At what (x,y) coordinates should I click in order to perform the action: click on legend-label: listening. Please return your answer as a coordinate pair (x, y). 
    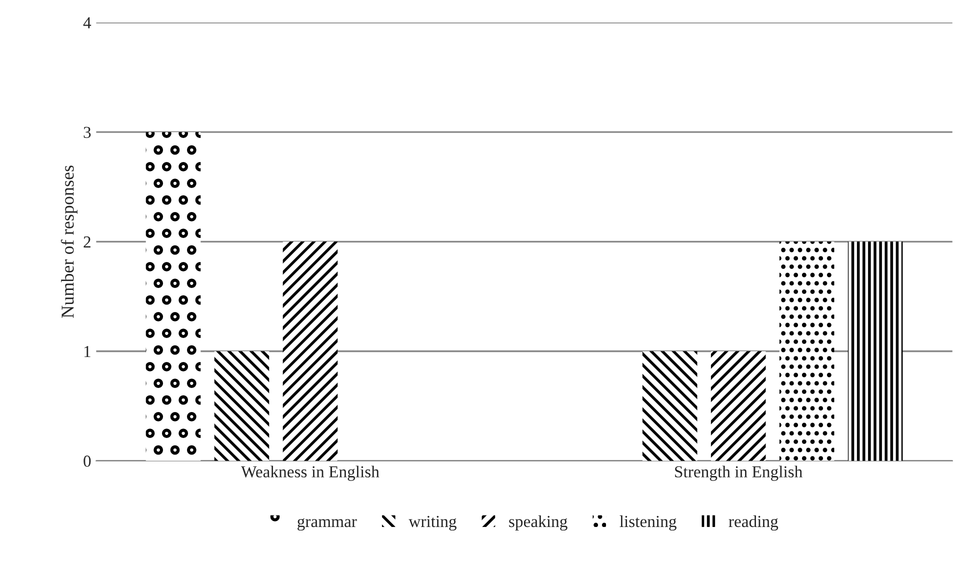
    Looking at the image, I should click on (648, 523).